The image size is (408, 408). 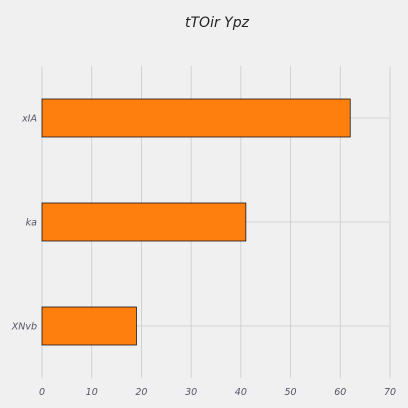 What do you see at coordinates (340, 392) in the screenshot?
I see `x-tick-label: 60` at bounding box center [340, 392].